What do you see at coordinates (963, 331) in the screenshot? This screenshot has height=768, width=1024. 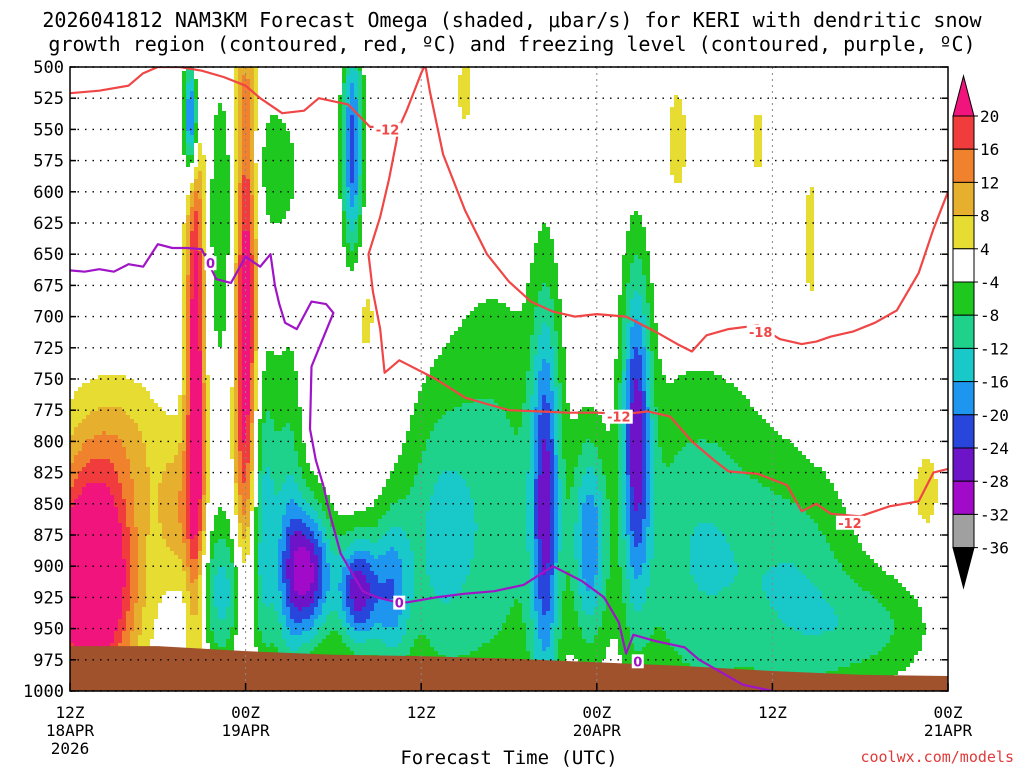 I see `colorbar-bin` at bounding box center [963, 331].